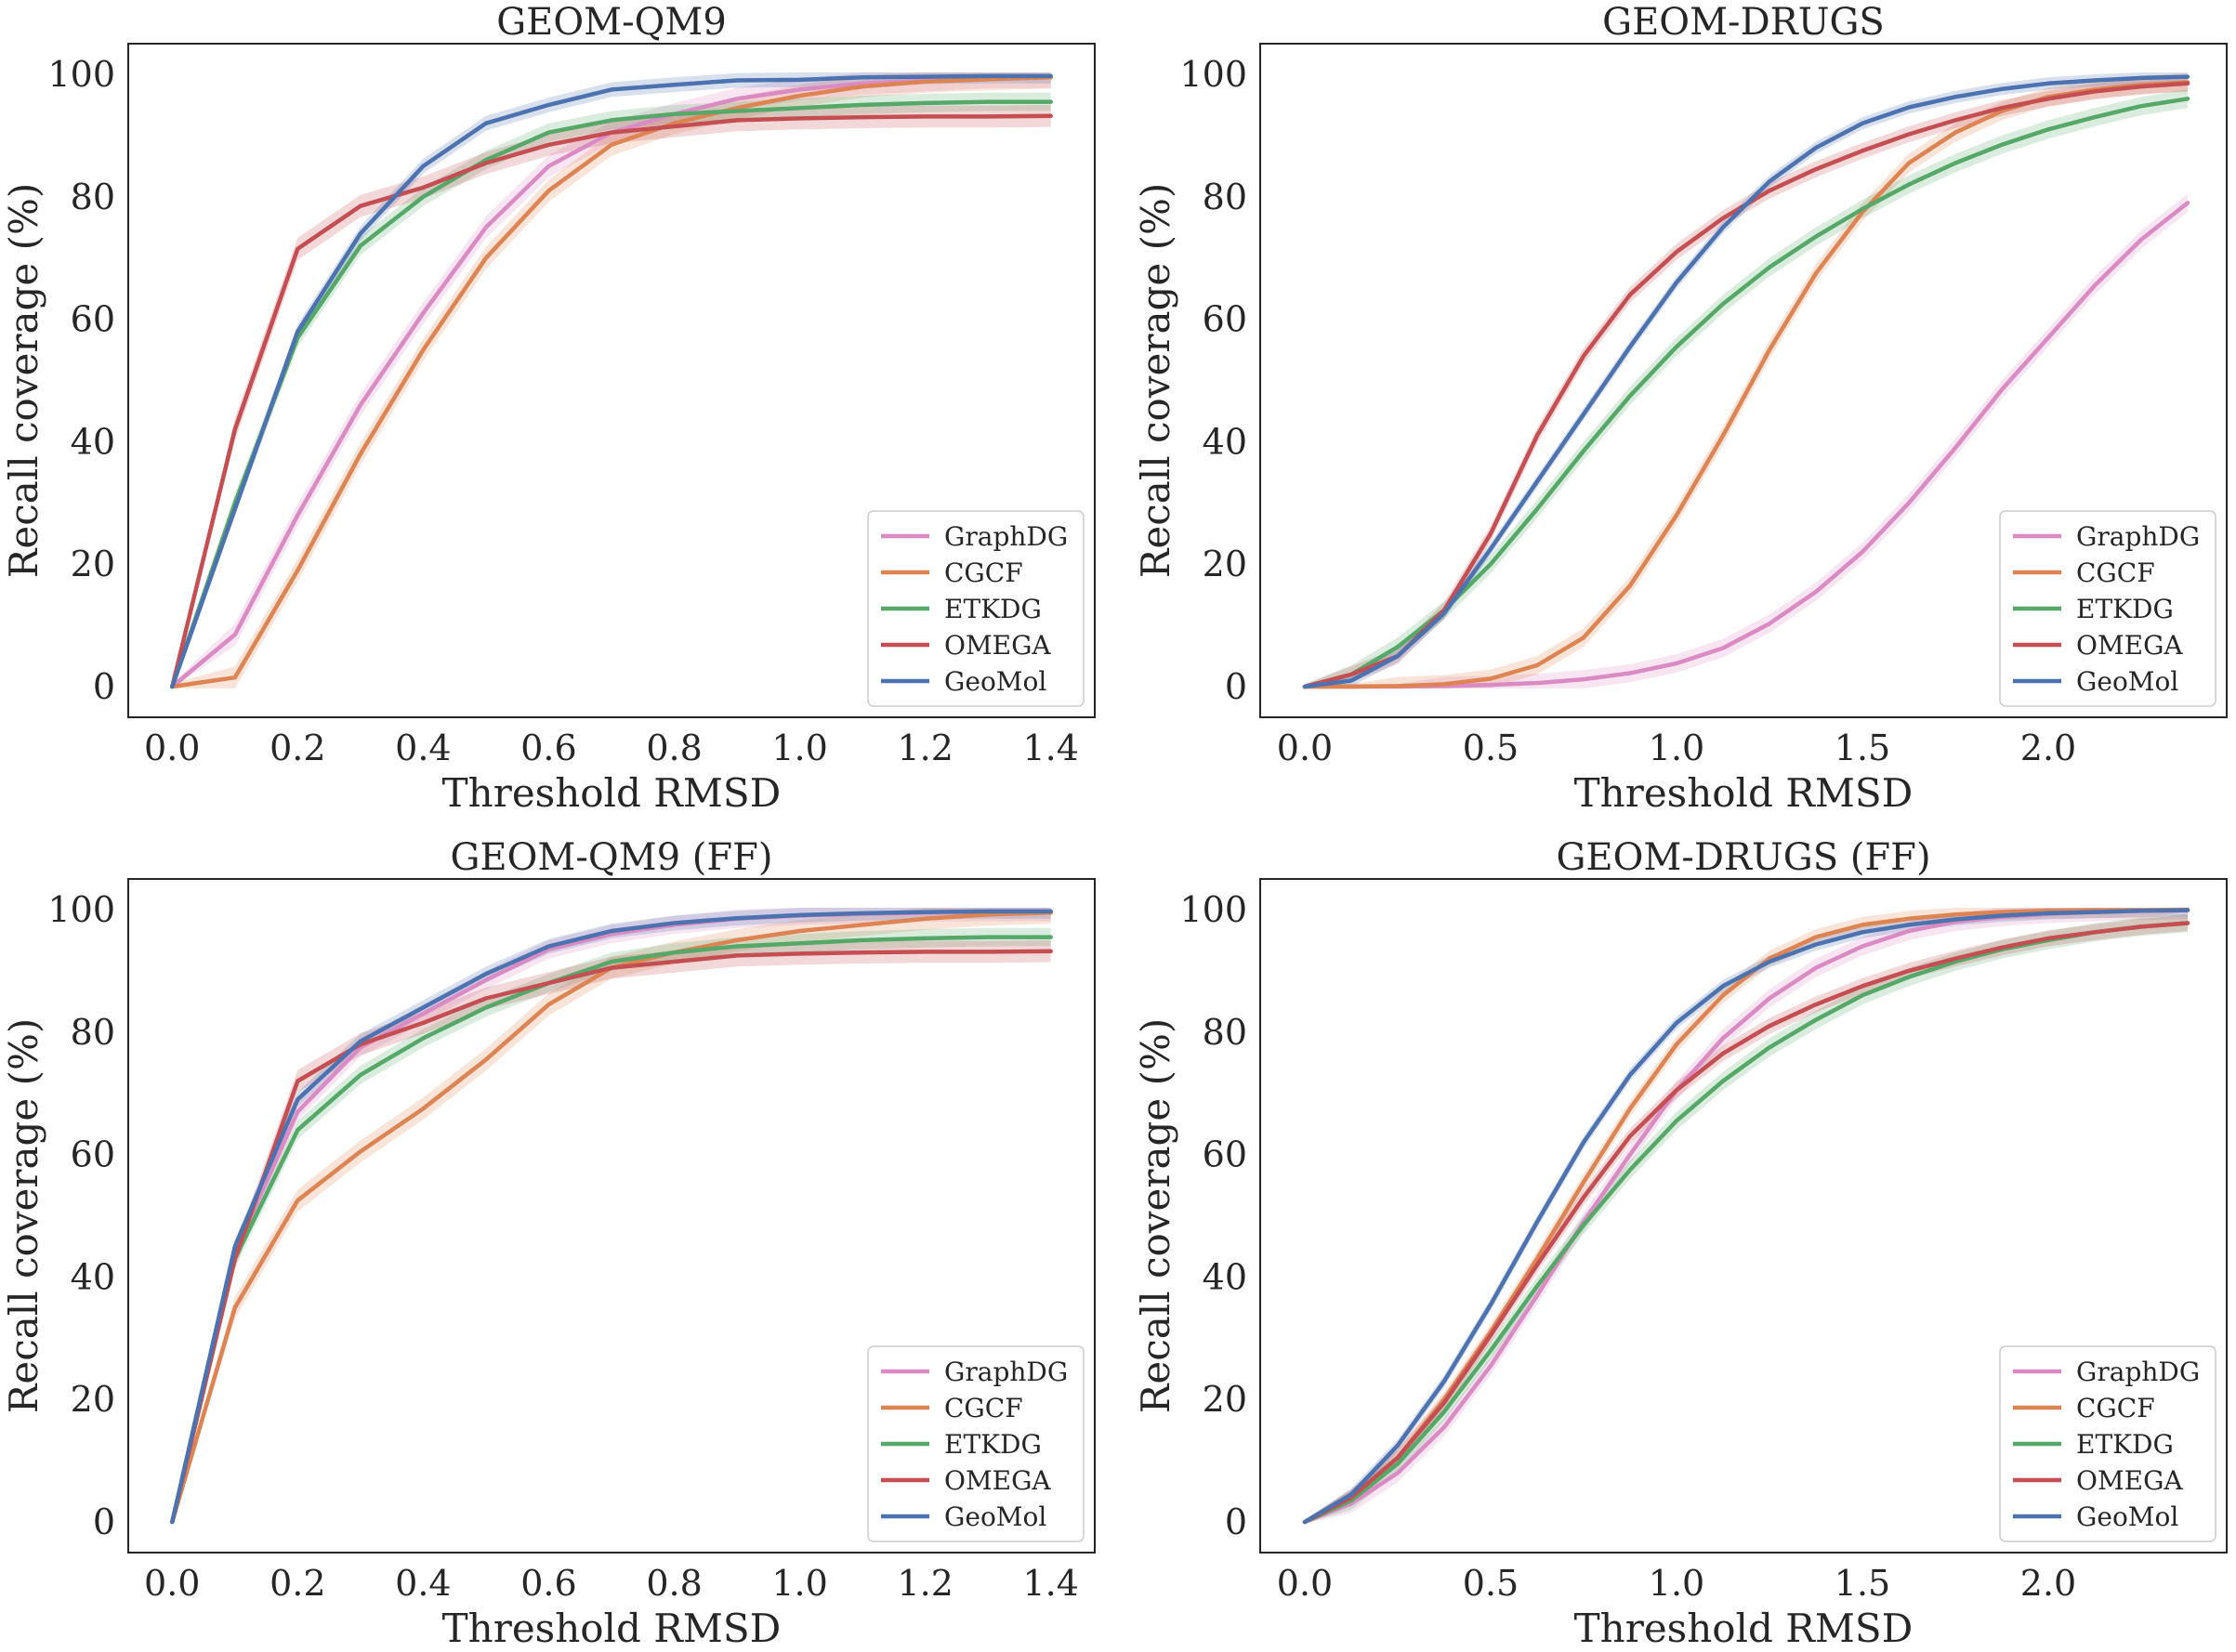  I want to click on x-tick-label: 2.0, so click(2048, 748).